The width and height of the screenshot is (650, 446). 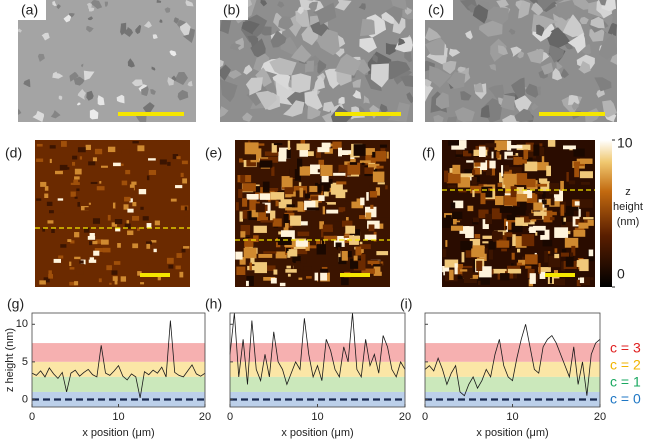 I want to click on colorbar-tick-label: 0, so click(x=621, y=274).